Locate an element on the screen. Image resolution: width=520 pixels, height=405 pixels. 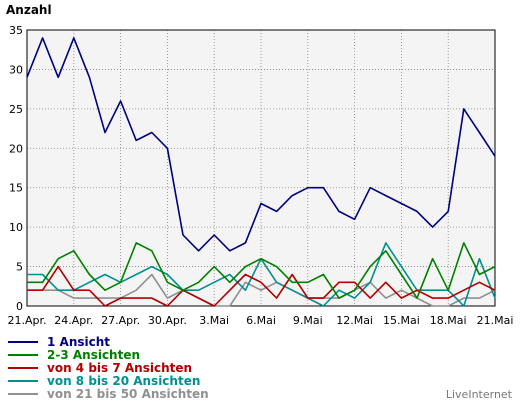
x-tick-label: 12.Mai is located at coordinates (354, 320).